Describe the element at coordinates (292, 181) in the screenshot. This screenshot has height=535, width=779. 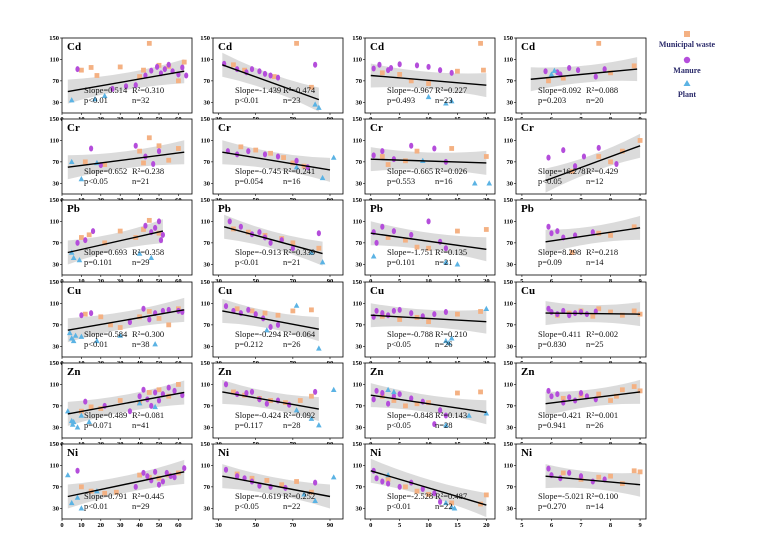
I see `n-text: n=16` at that location.